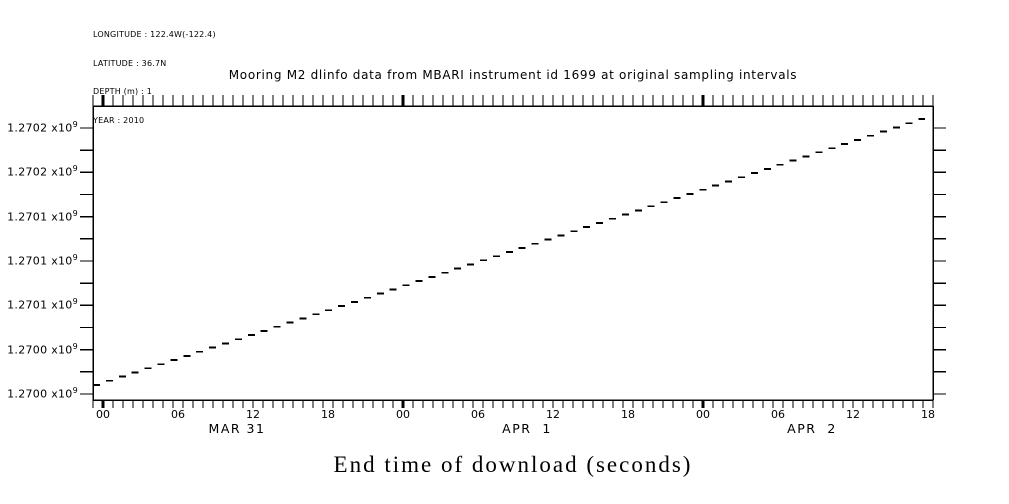 Image resolution: width=1009 pixels, height=504 pixels. I want to click on metadata-latitude: LATITUDE : 36.7N, so click(130, 63).